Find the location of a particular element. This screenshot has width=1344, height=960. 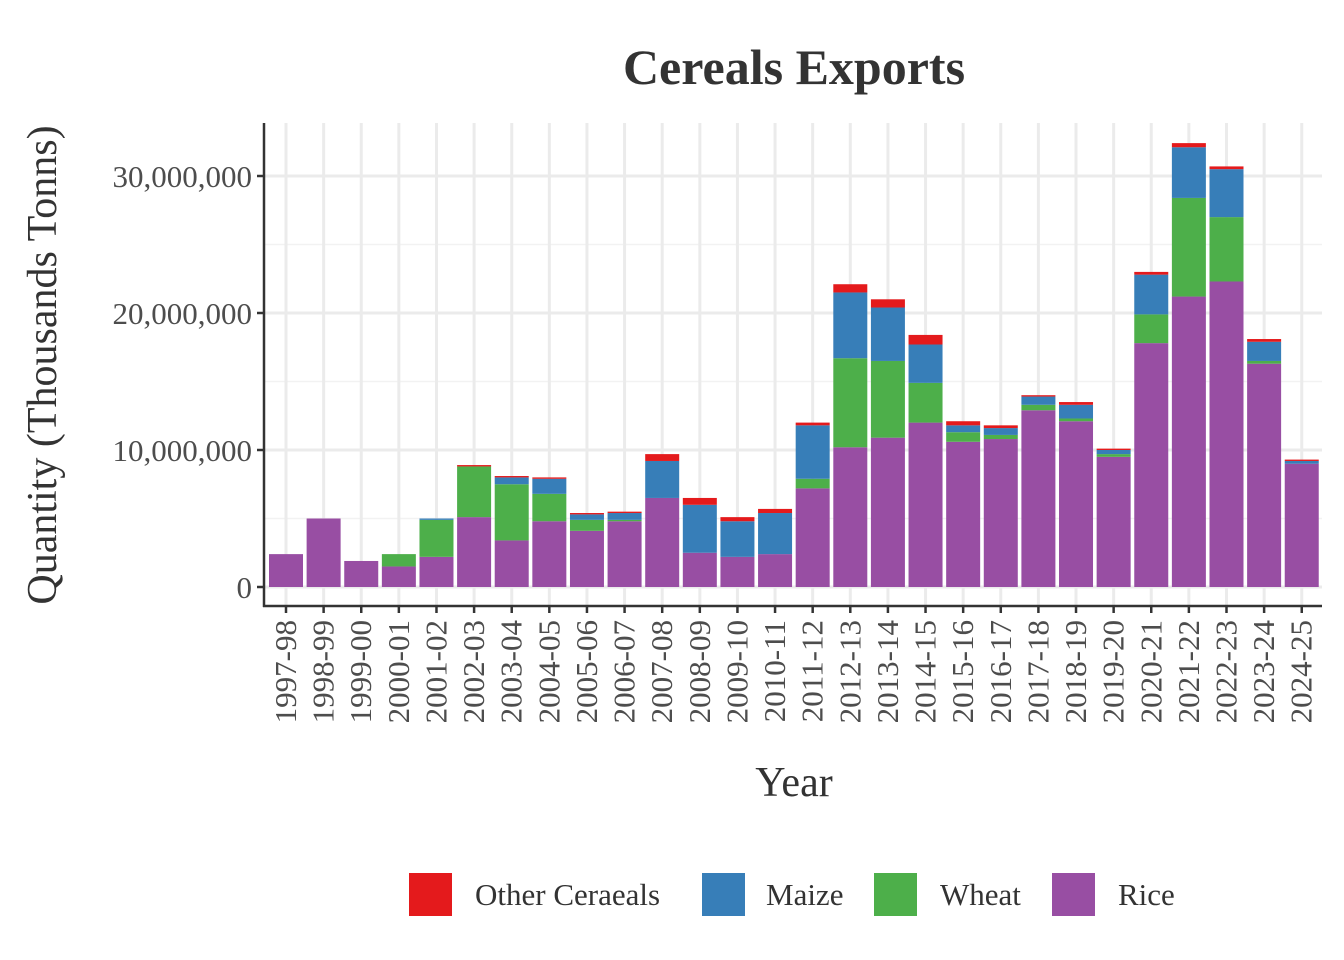

x-tick-label: 1999-00 is located at coordinates (360, 671).